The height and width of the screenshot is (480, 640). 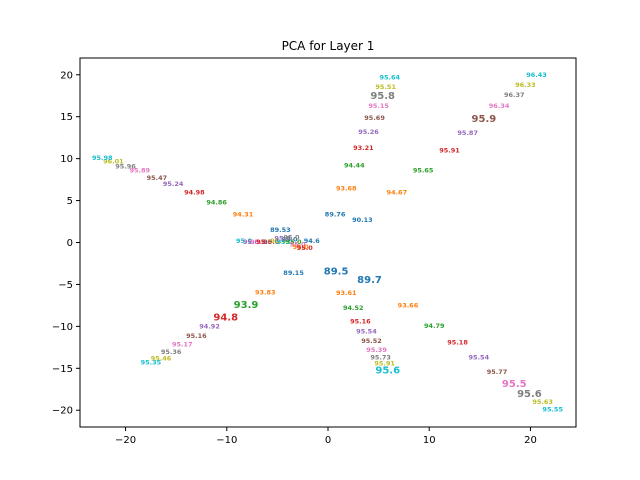 What do you see at coordinates (378, 106) in the screenshot?
I see `data-point-label: 95.15` at bounding box center [378, 106].